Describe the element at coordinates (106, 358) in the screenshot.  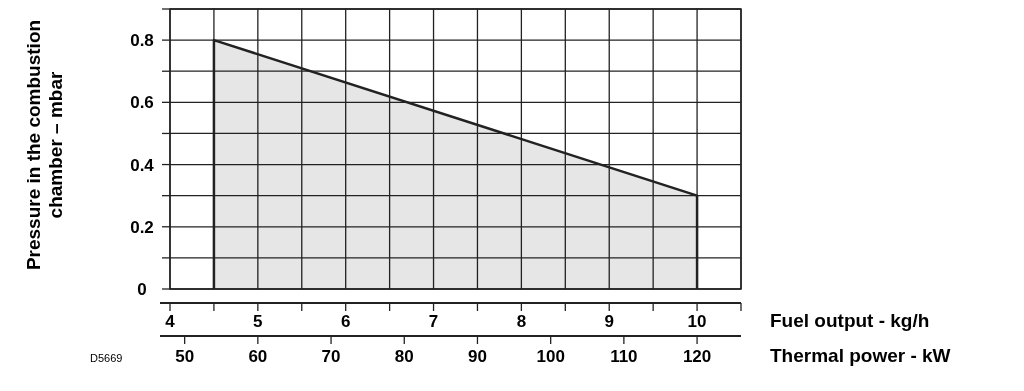
I see `text: D5669` at that location.